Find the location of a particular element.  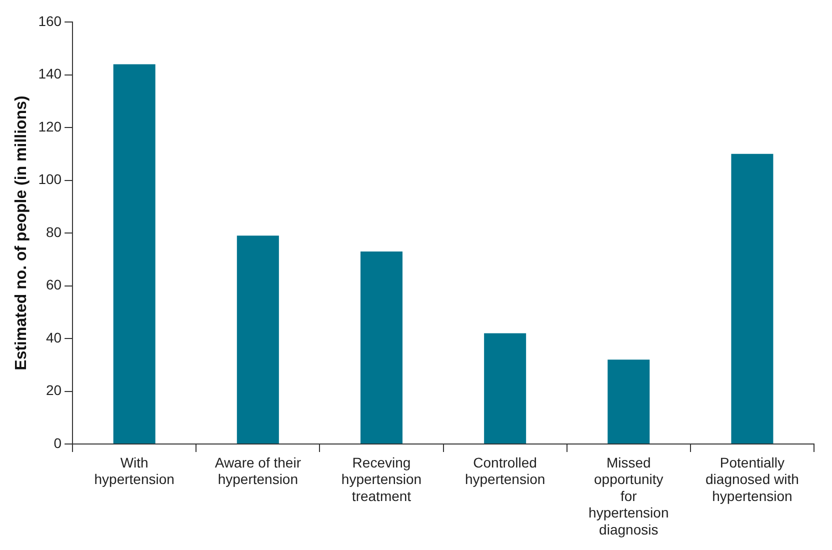

y-tick-label: 160 is located at coordinates (50, 20).